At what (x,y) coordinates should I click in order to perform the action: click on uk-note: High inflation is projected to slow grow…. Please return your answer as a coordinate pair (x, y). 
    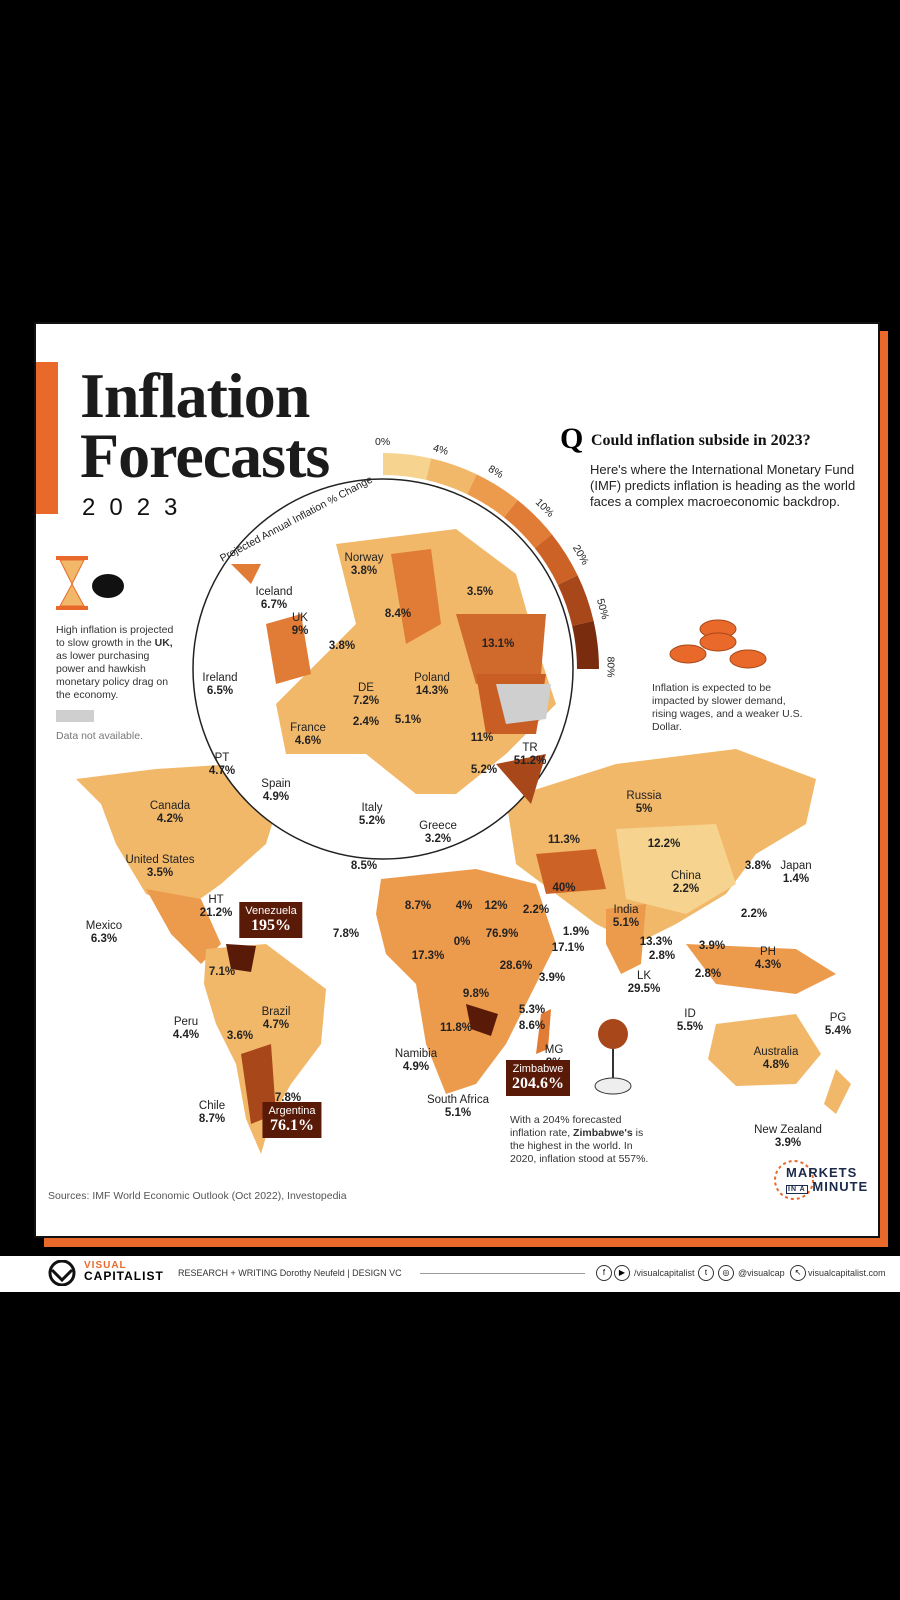
    Looking at the image, I should click on (117, 663).